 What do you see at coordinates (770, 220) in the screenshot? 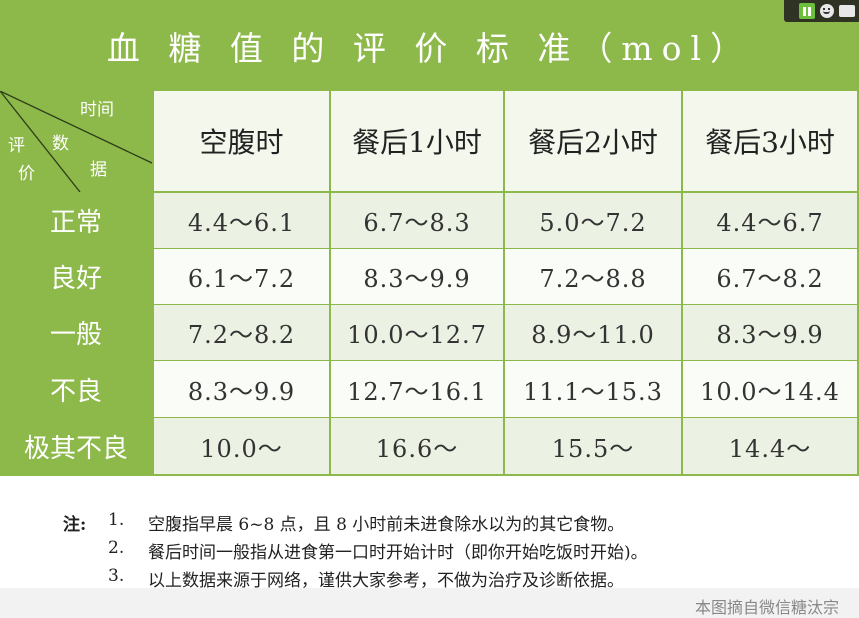
I see `table-cell: 4.4～6.7` at bounding box center [770, 220].